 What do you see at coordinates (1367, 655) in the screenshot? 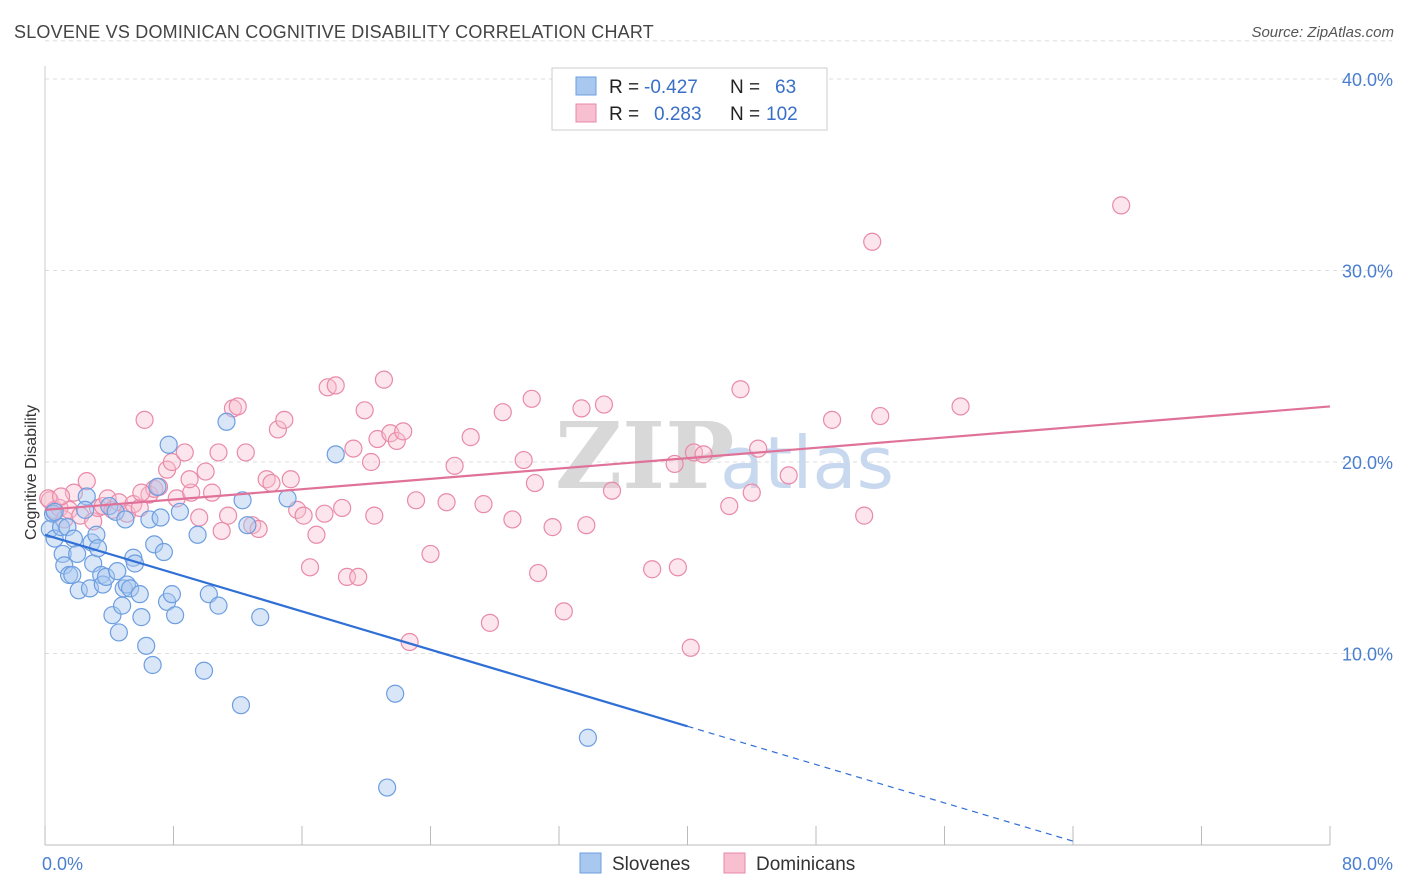
I see `y-tick-label-0: 10.0%` at bounding box center [1367, 655].